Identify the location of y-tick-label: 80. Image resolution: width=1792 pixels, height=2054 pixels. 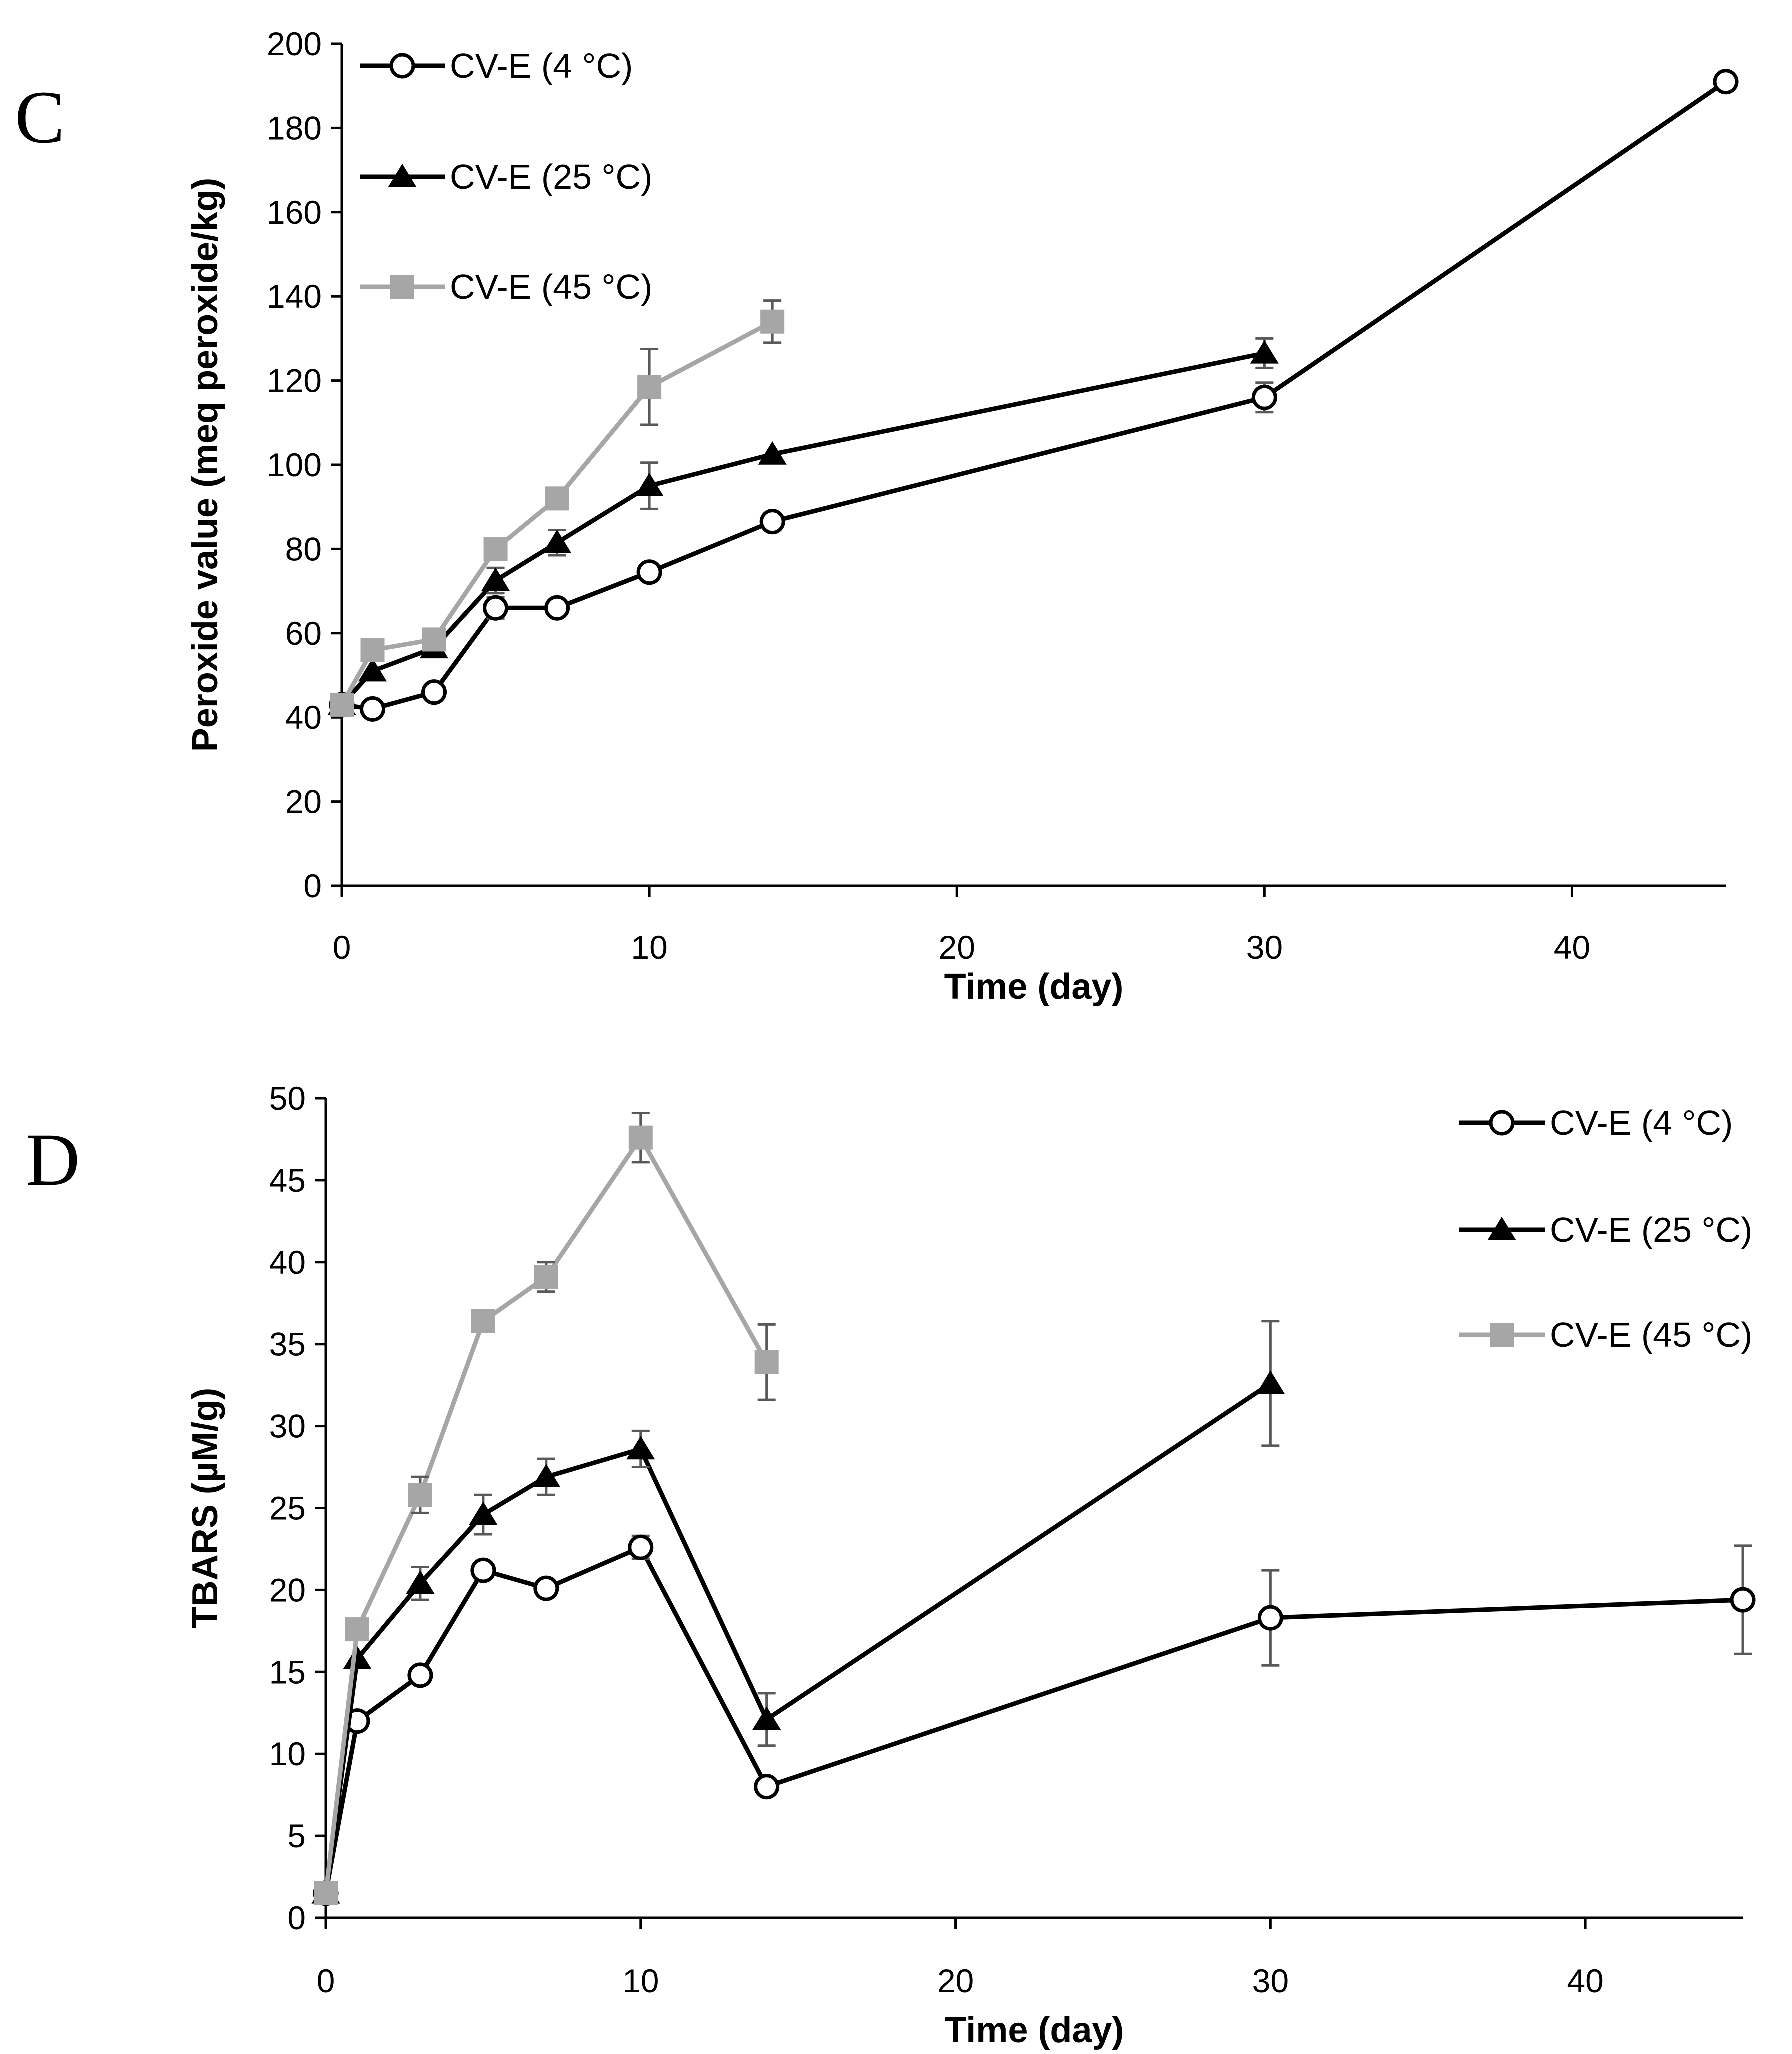
(304, 549).